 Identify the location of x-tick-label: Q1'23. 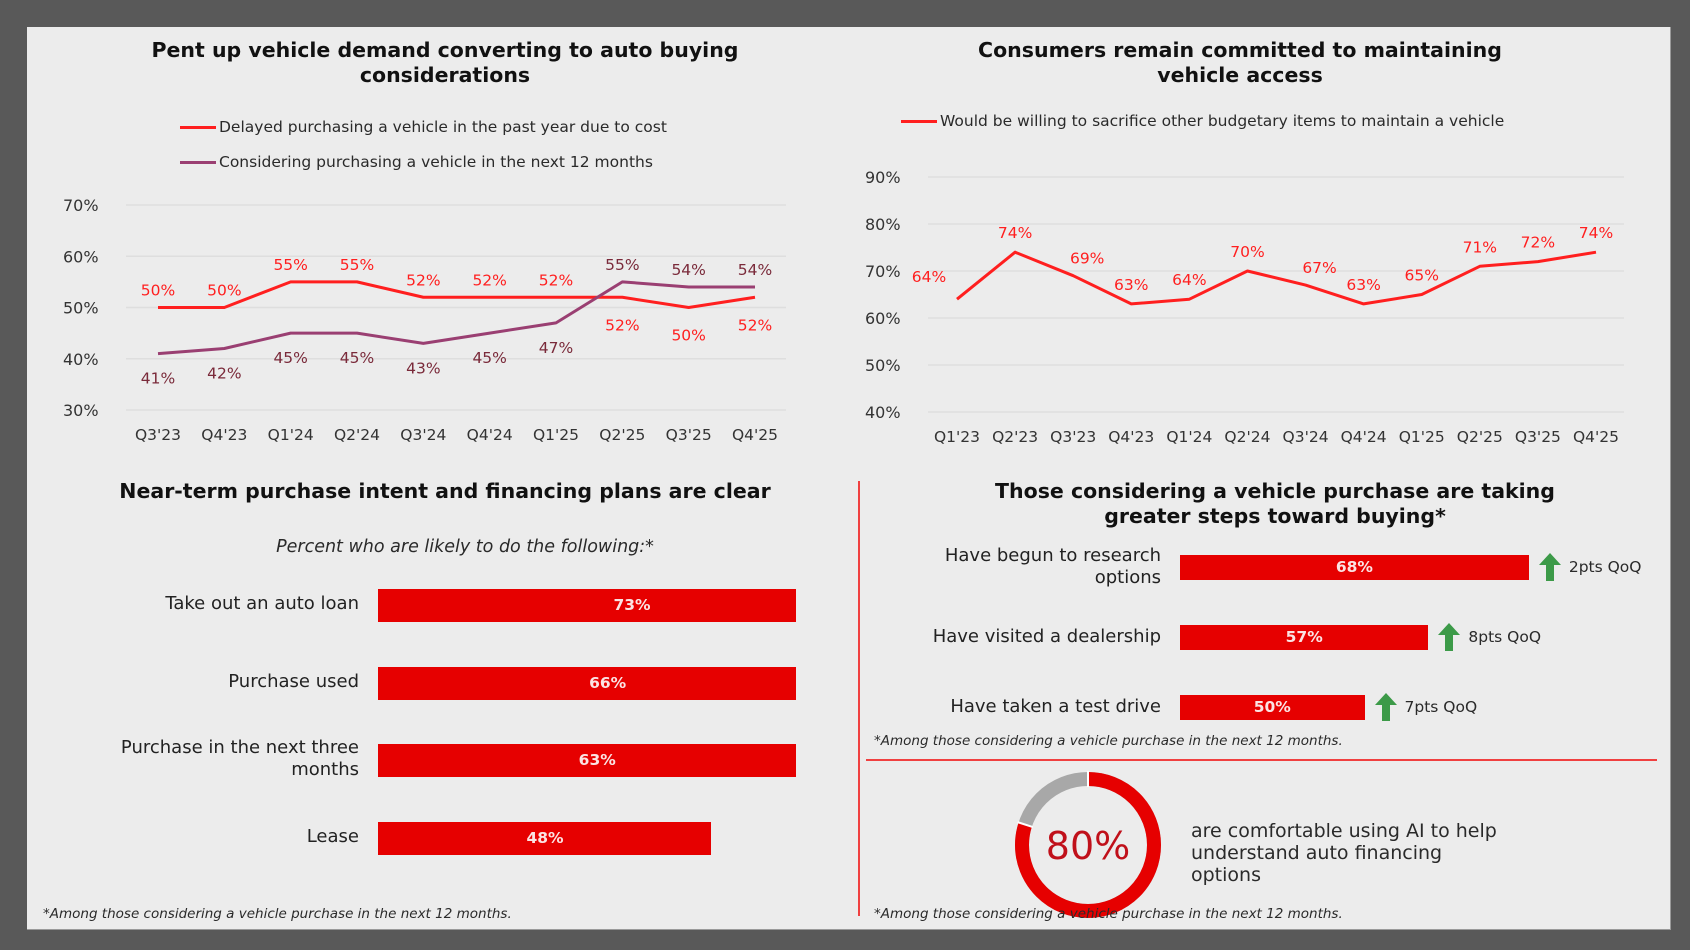
(957, 437).